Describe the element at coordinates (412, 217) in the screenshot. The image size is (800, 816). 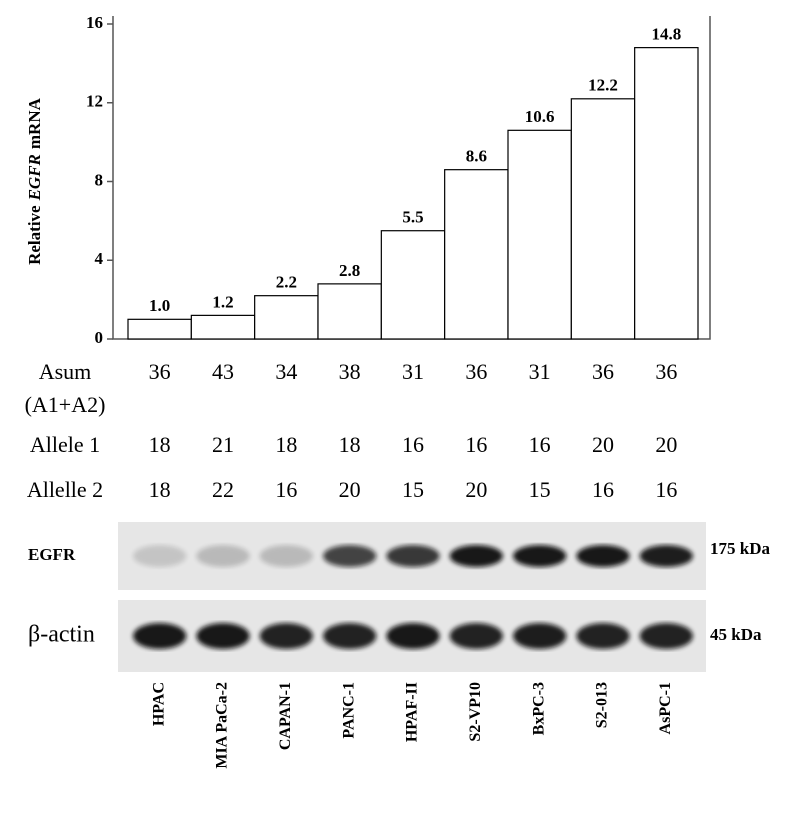
I see `value-label: 5.5` at that location.